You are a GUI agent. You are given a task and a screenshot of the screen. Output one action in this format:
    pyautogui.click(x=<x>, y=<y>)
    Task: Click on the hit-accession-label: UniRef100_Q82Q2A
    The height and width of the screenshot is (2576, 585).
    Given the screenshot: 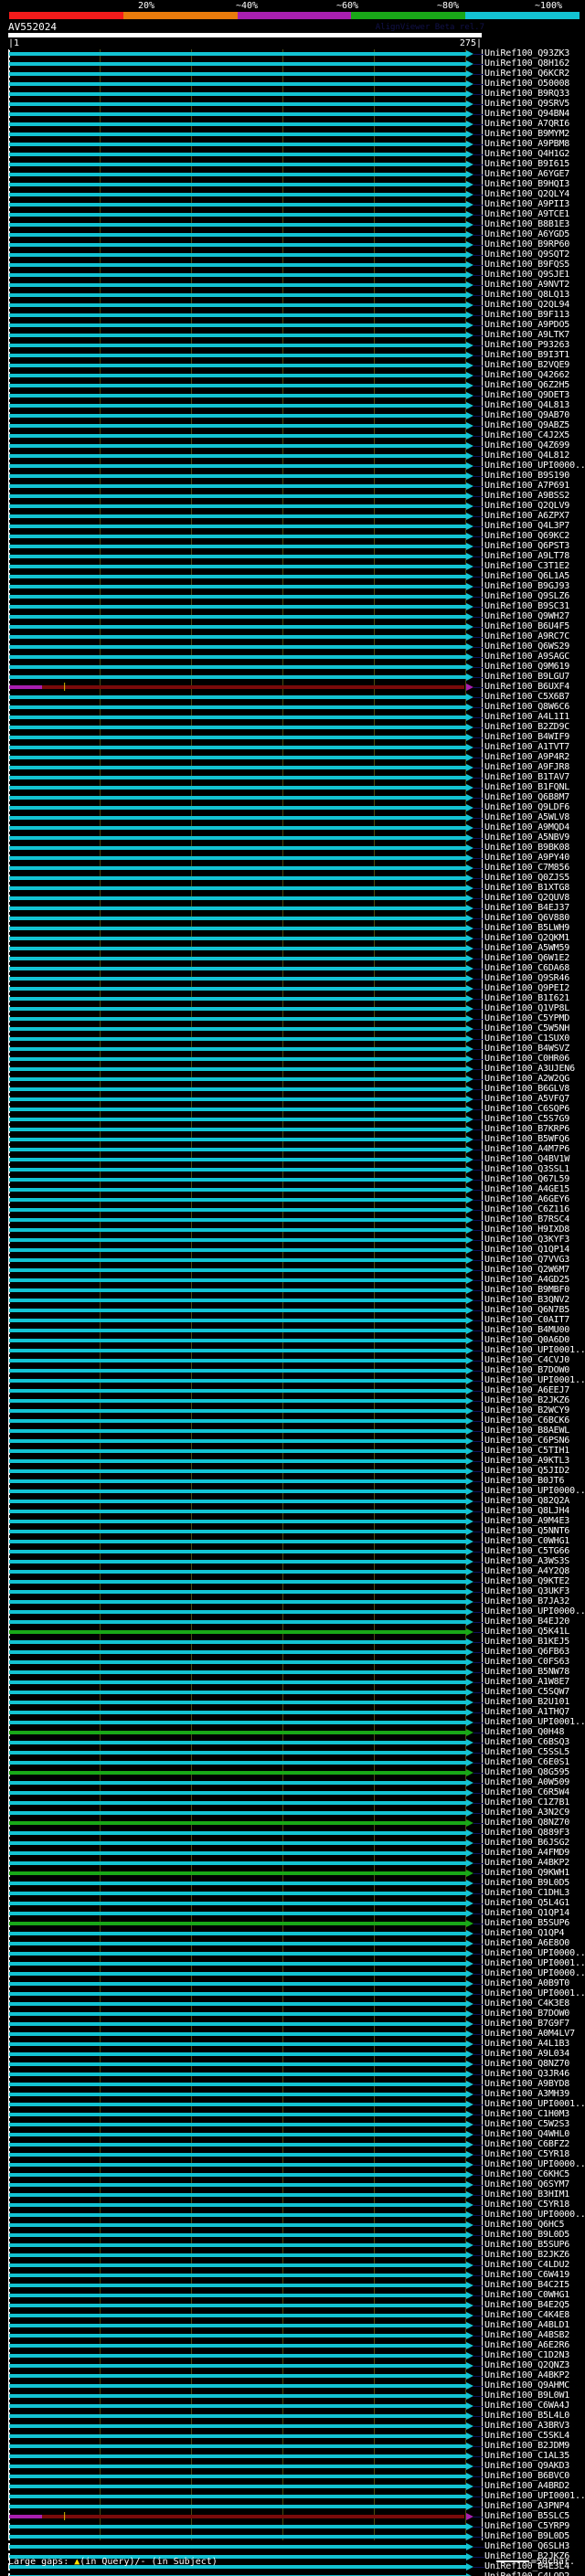 What is the action you would take?
    pyautogui.click(x=527, y=1501)
    